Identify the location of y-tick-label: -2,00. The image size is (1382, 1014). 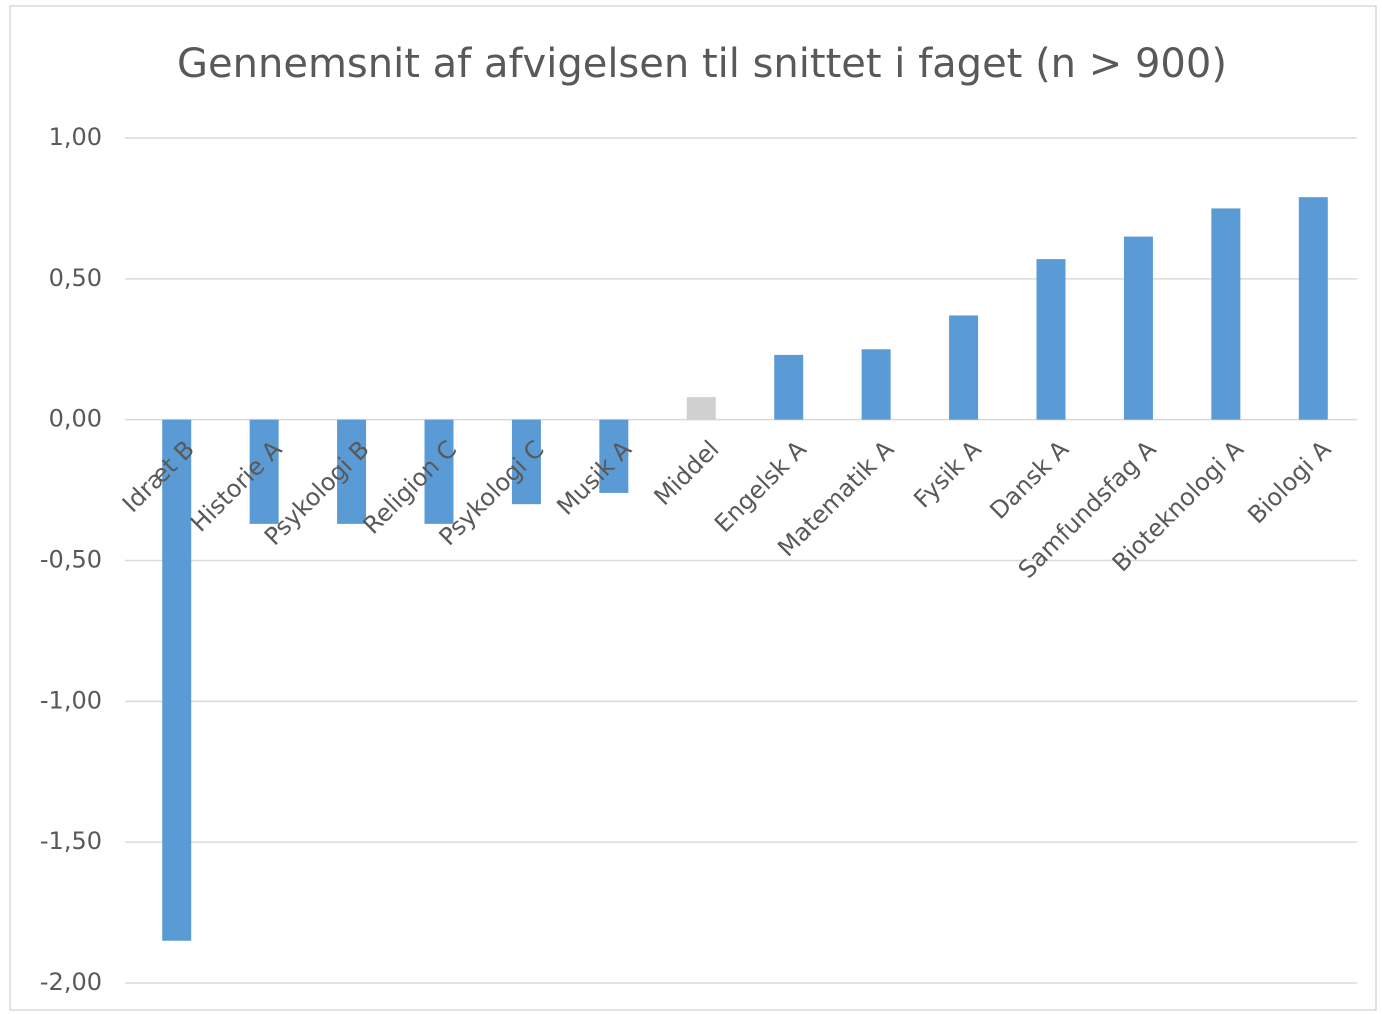
(71, 982).